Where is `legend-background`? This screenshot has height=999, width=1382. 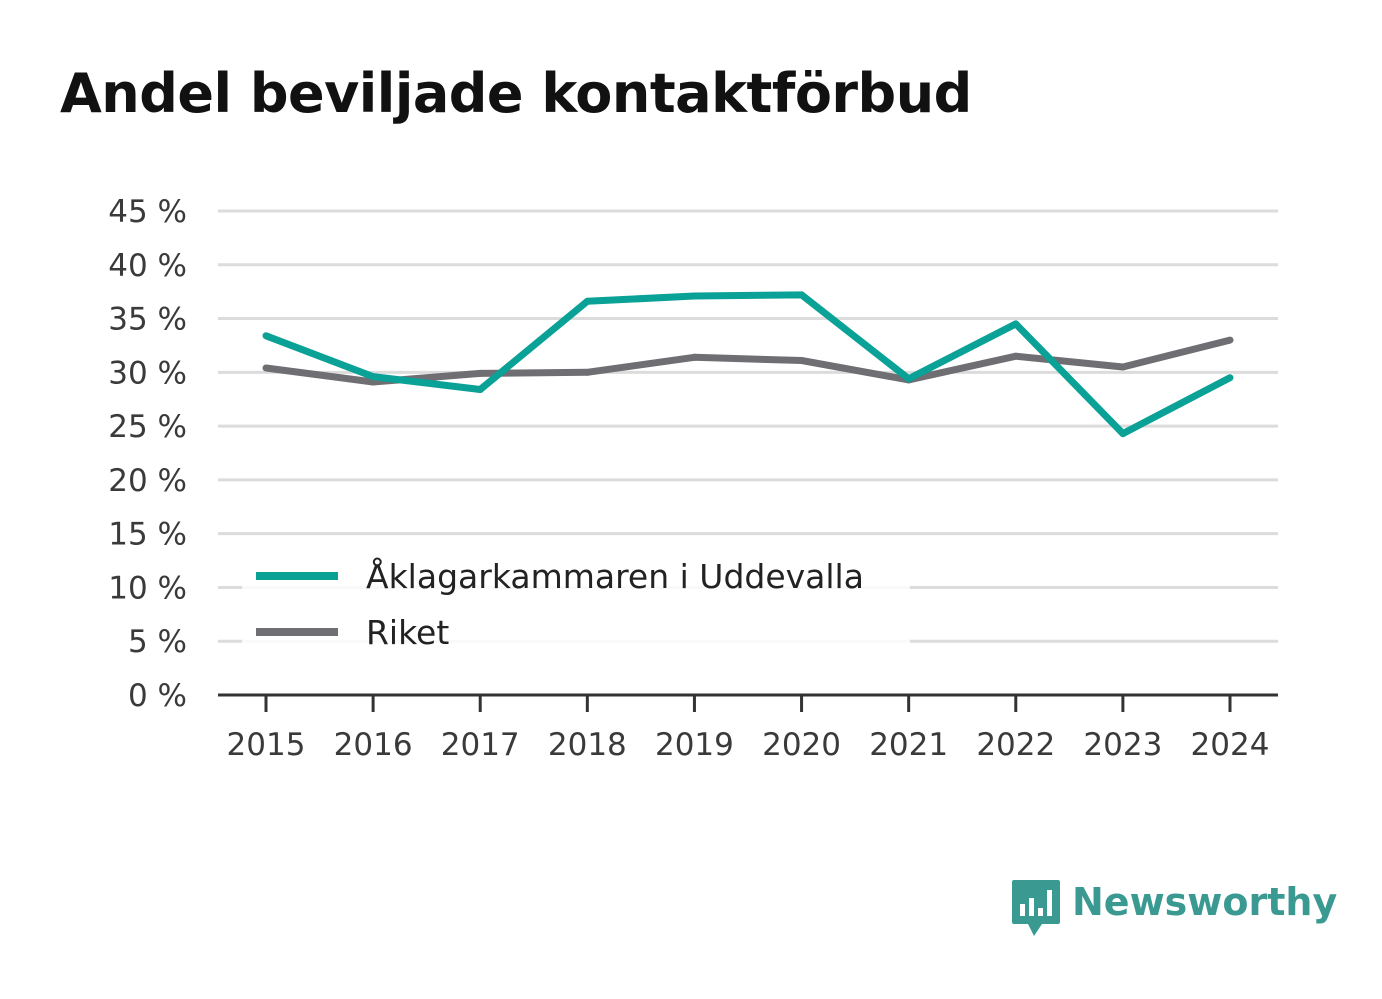 legend-background is located at coordinates (576, 598).